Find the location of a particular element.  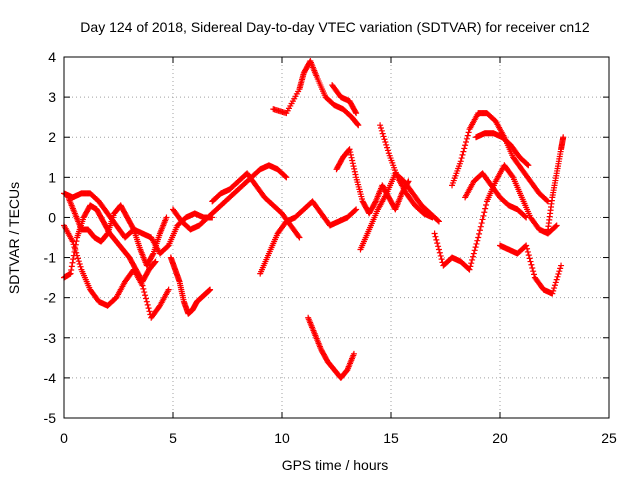

y-tick-label: -2 is located at coordinates (50, 298).